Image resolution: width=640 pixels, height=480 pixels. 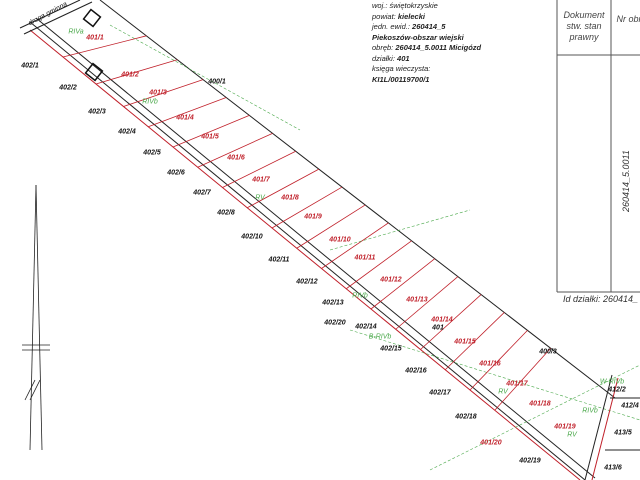 I want to click on parcel-label: 401/6, so click(x=236, y=158).